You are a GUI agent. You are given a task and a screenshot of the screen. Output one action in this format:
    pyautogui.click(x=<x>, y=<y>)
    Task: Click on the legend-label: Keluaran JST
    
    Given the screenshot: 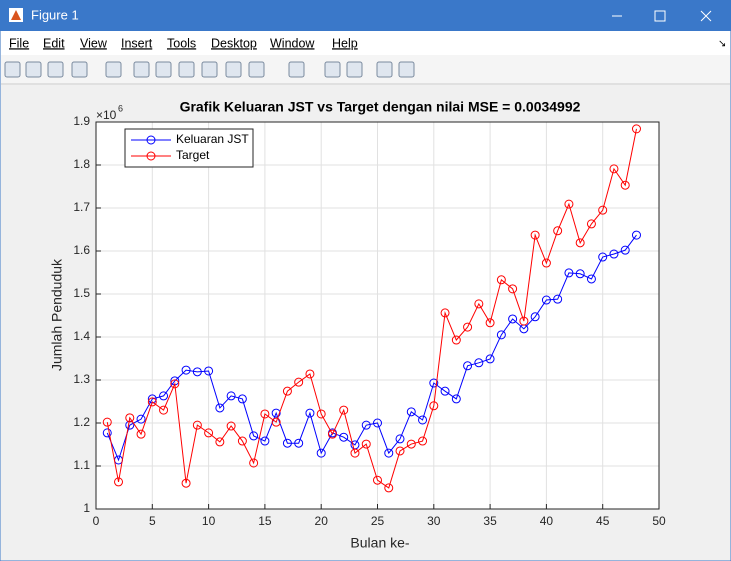 What is the action you would take?
    pyautogui.click(x=212, y=139)
    